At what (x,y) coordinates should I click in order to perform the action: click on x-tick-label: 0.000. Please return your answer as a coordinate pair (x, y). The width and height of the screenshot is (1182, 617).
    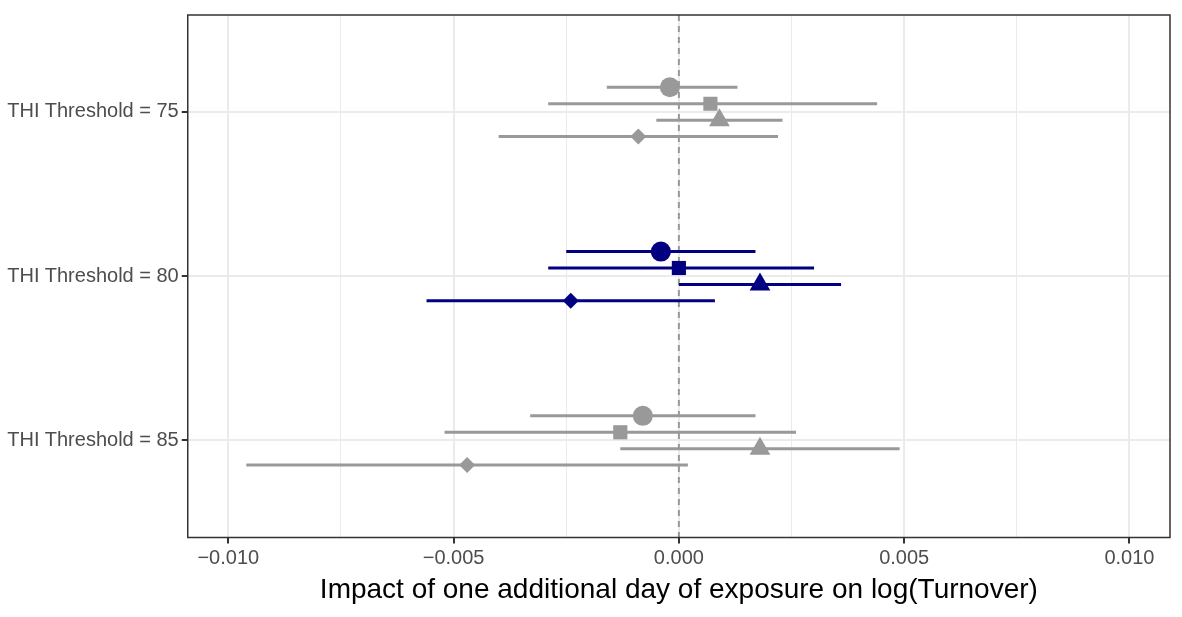
    Looking at the image, I should click on (678, 556).